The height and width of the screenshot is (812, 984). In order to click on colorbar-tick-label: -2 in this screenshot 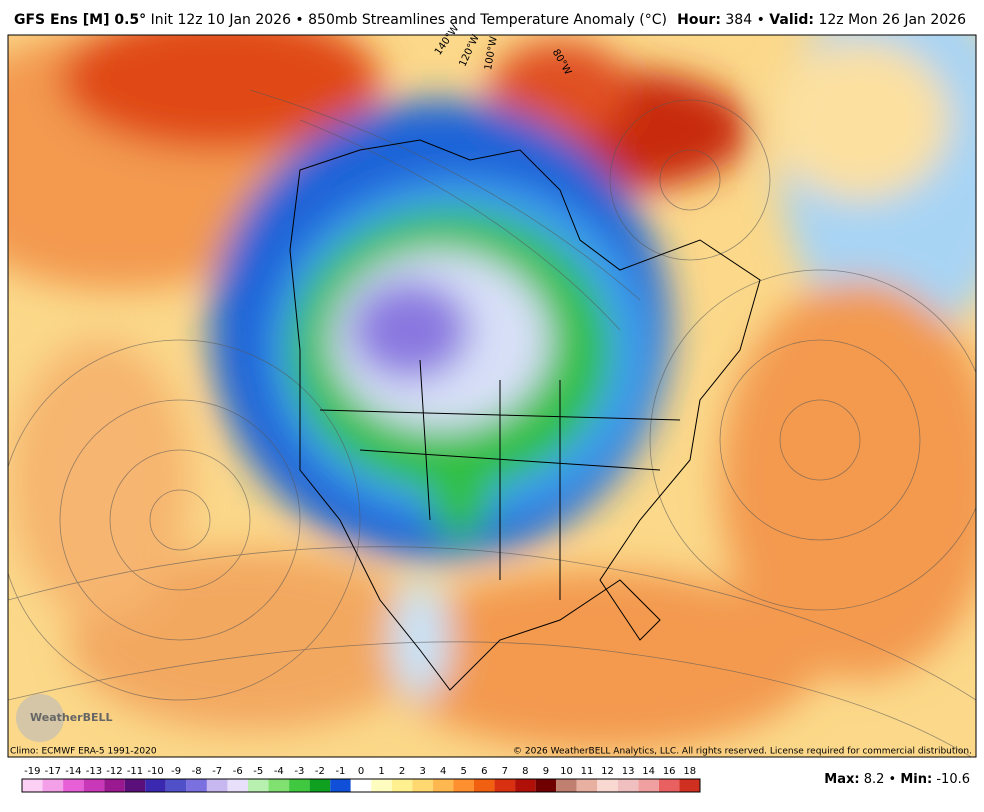, I will do `click(320, 771)`.